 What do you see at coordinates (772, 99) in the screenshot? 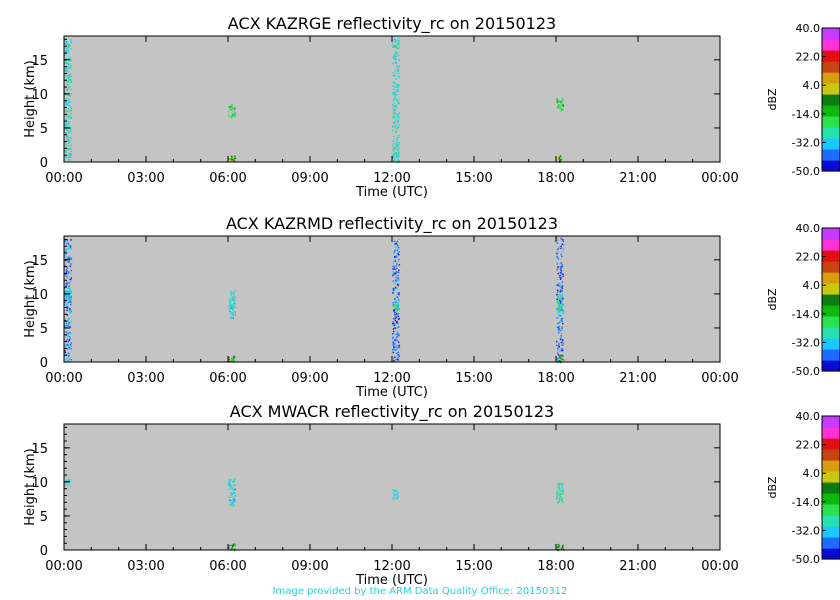
I see `colorbar-label: dBZ` at bounding box center [772, 99].